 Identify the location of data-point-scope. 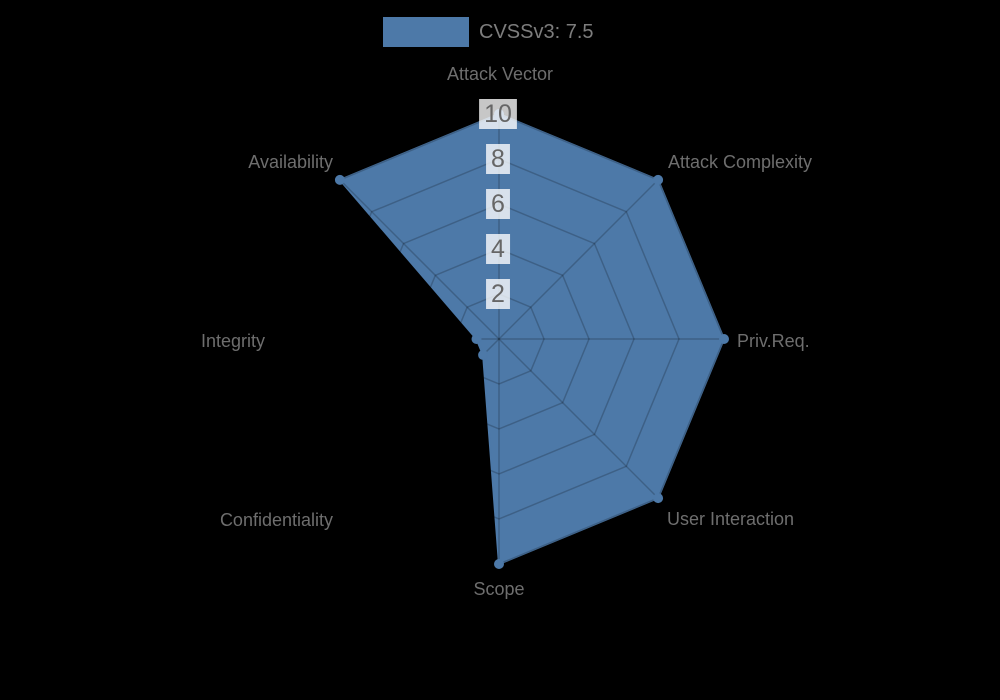
(499, 564).